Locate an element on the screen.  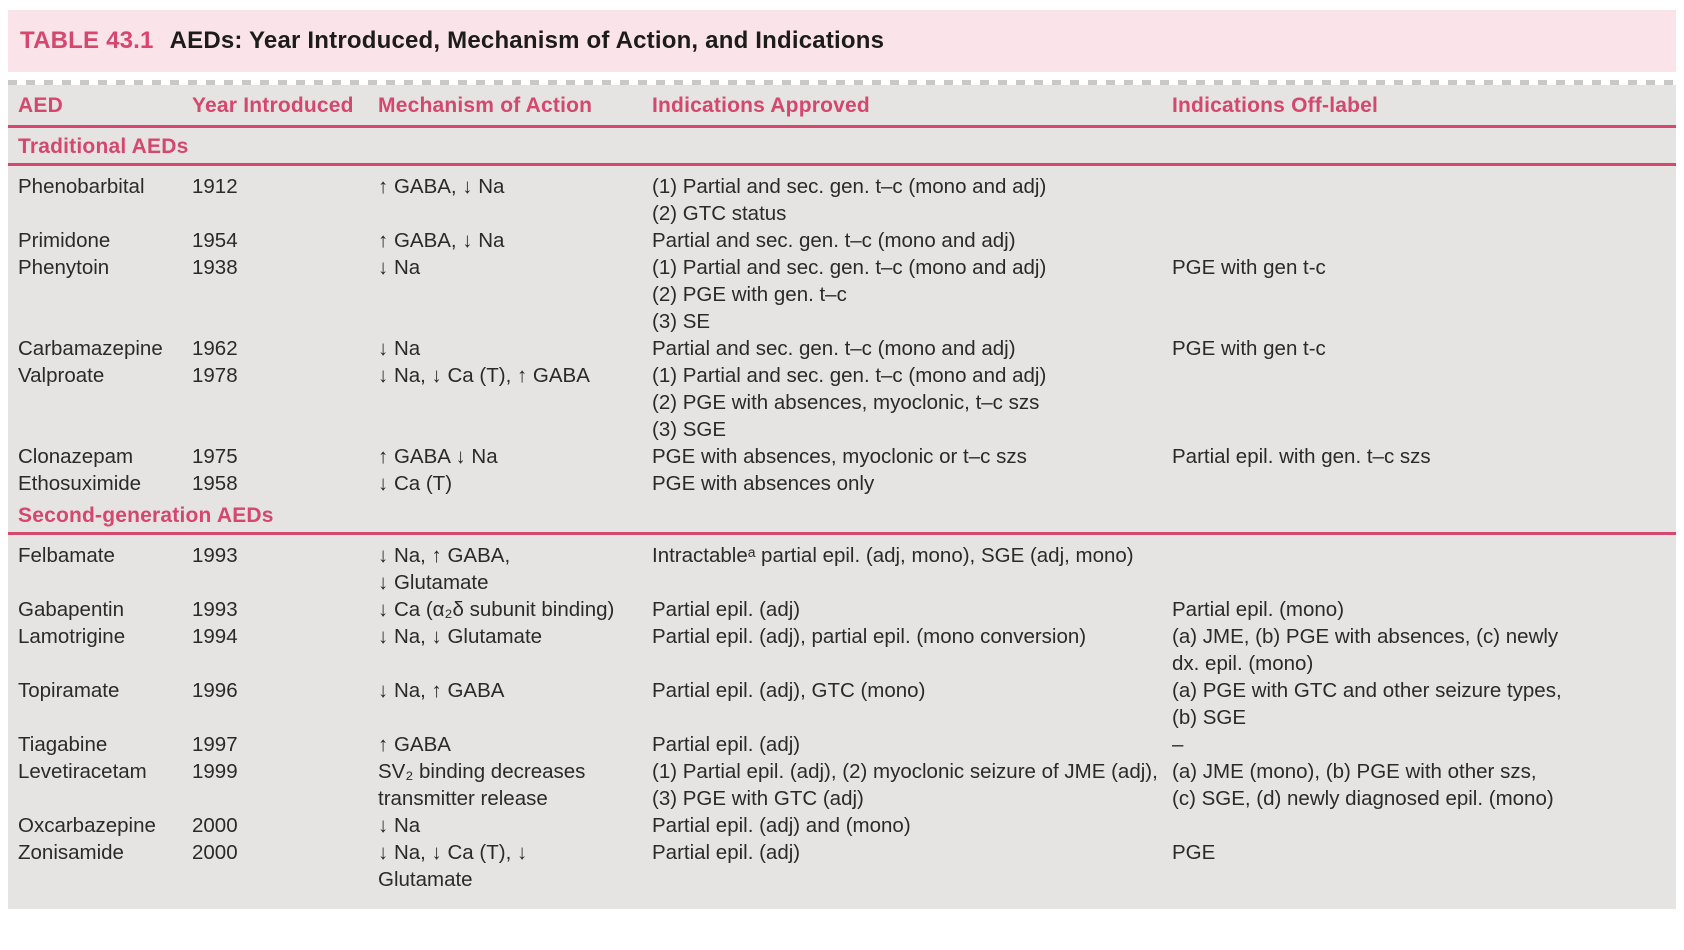
table-row: Tiagabine 1997 ↑ GABA Partial epil. (adj) – is located at coordinates (842, 744).